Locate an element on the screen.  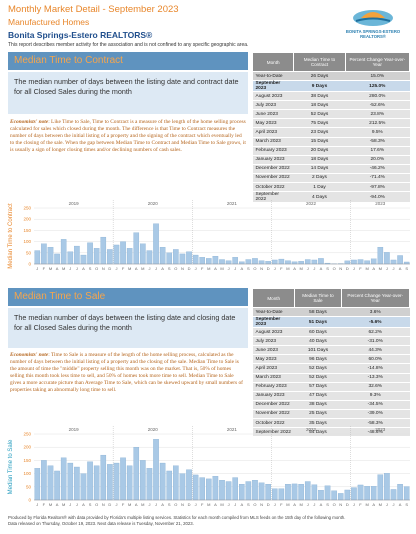
table-row: January 2023 47 Days 9.3% is located at coordinates (331, 396).